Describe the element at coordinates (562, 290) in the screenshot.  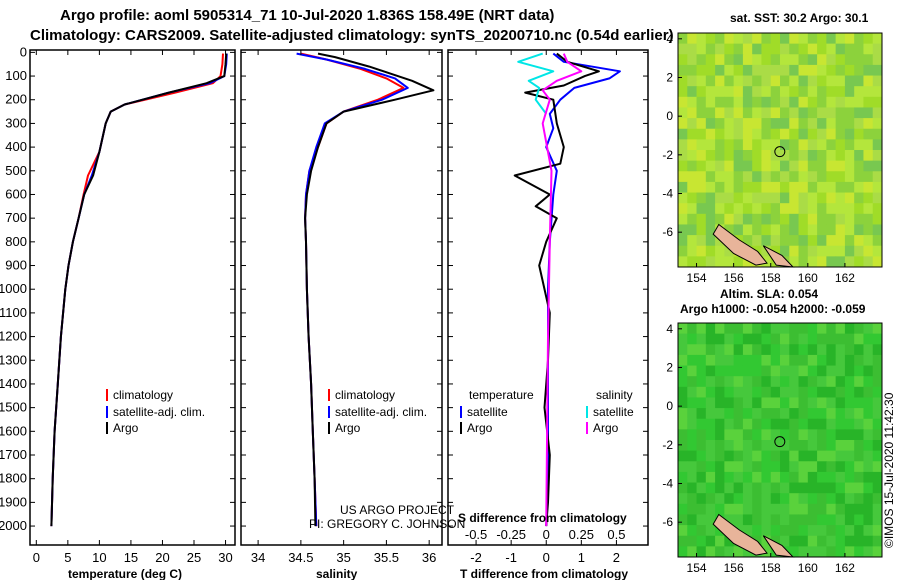
I see `series-line-s-argo` at that location.